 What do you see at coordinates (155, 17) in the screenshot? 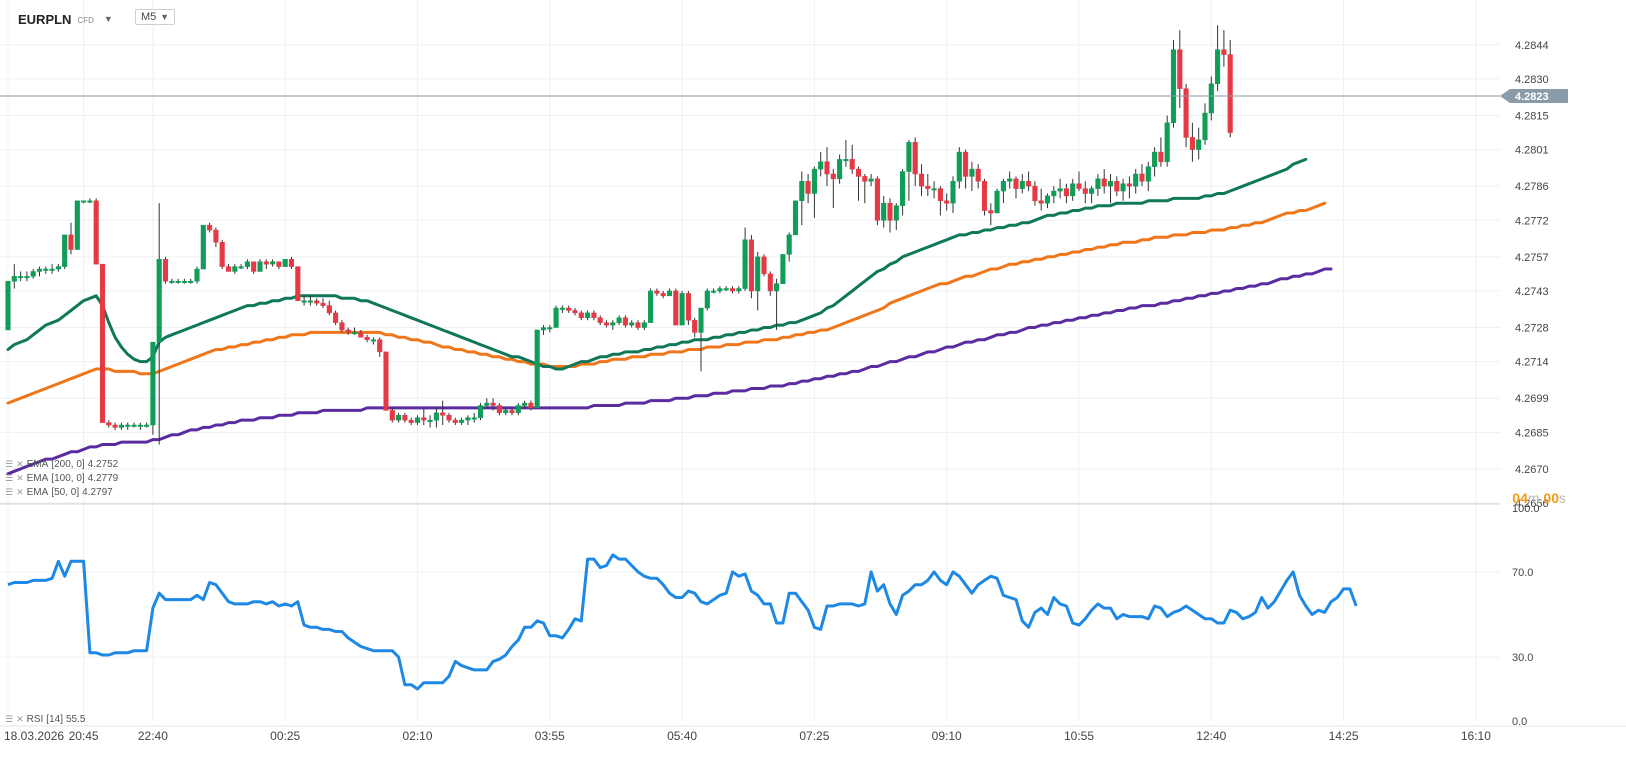
I see `timeframe-selector: M5 ▼` at bounding box center [155, 17].